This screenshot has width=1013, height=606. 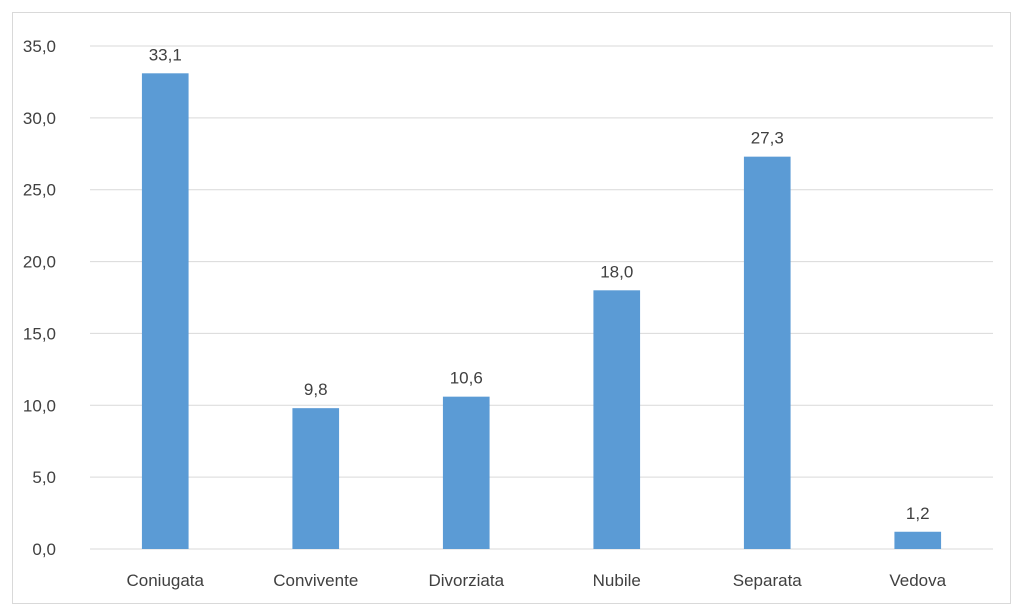 What do you see at coordinates (316, 478) in the screenshot?
I see `bar-convivente` at bounding box center [316, 478].